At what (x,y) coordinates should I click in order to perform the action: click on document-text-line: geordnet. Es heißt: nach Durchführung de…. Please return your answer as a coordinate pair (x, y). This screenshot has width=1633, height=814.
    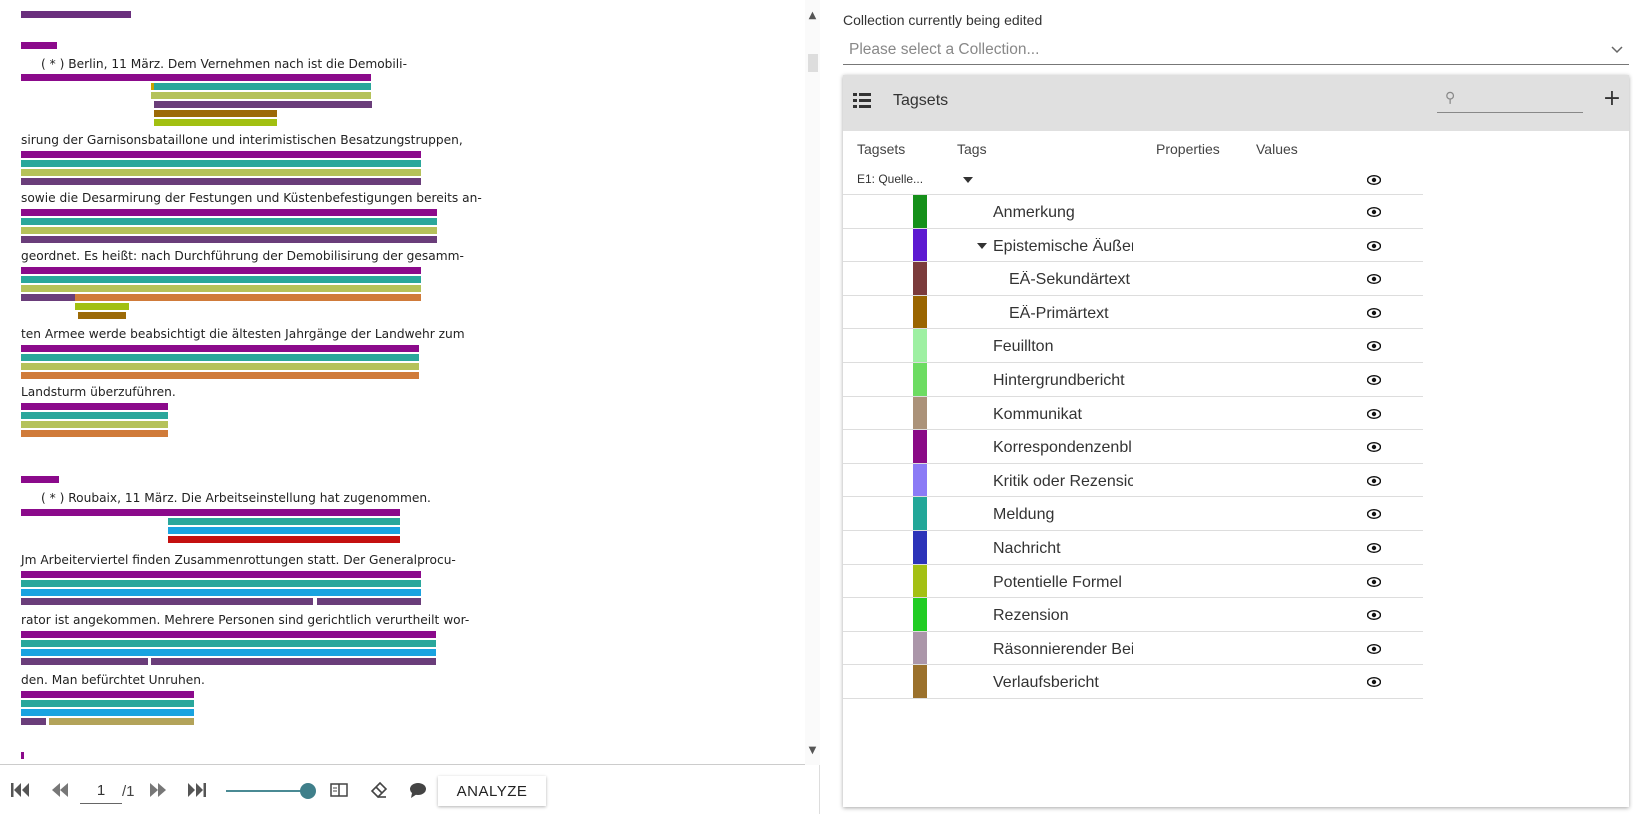
    Looking at the image, I should click on (242, 256).